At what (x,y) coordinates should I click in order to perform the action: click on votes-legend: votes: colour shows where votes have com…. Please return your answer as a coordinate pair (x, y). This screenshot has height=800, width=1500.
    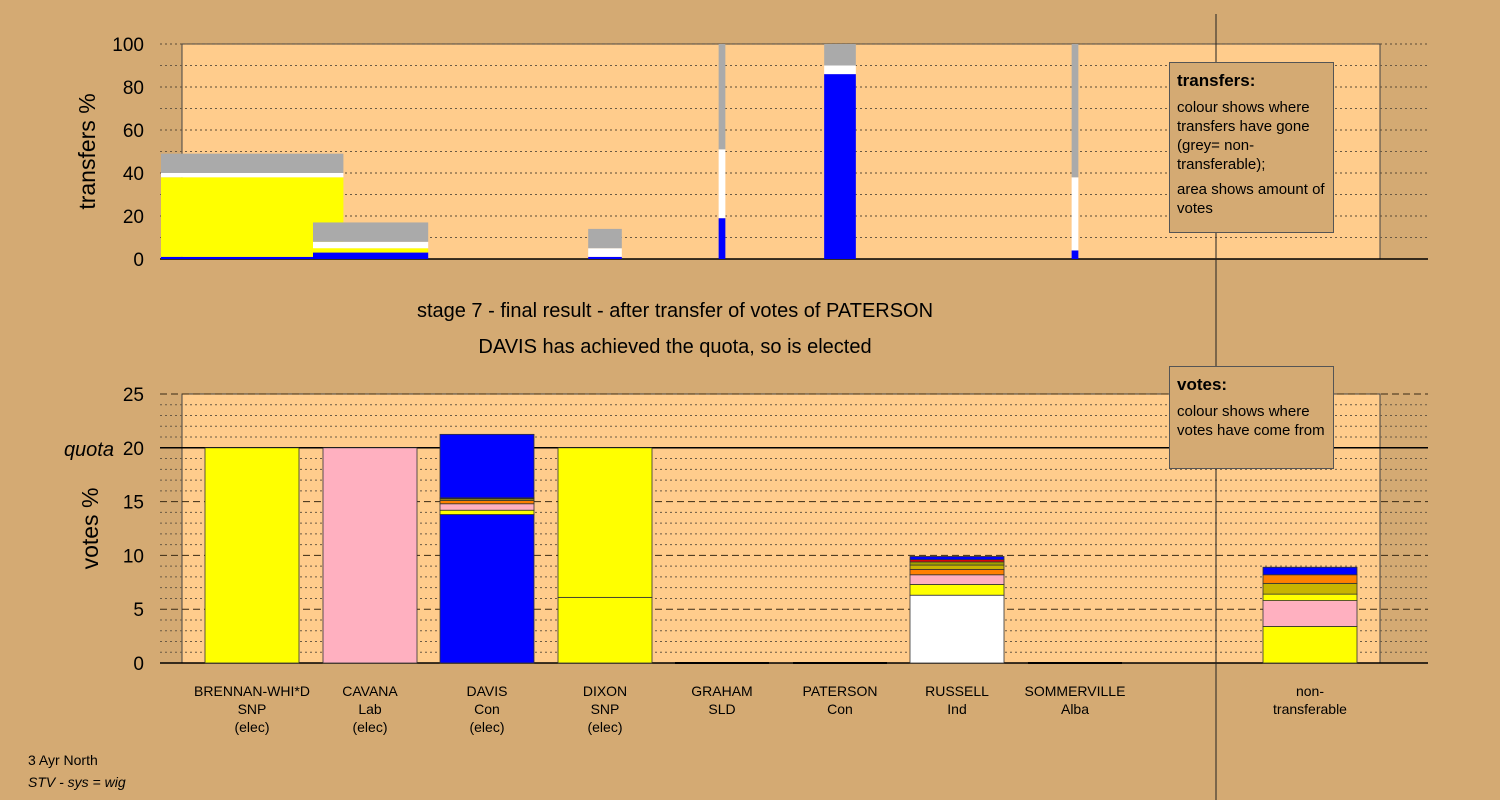
    Looking at the image, I should click on (1251, 417).